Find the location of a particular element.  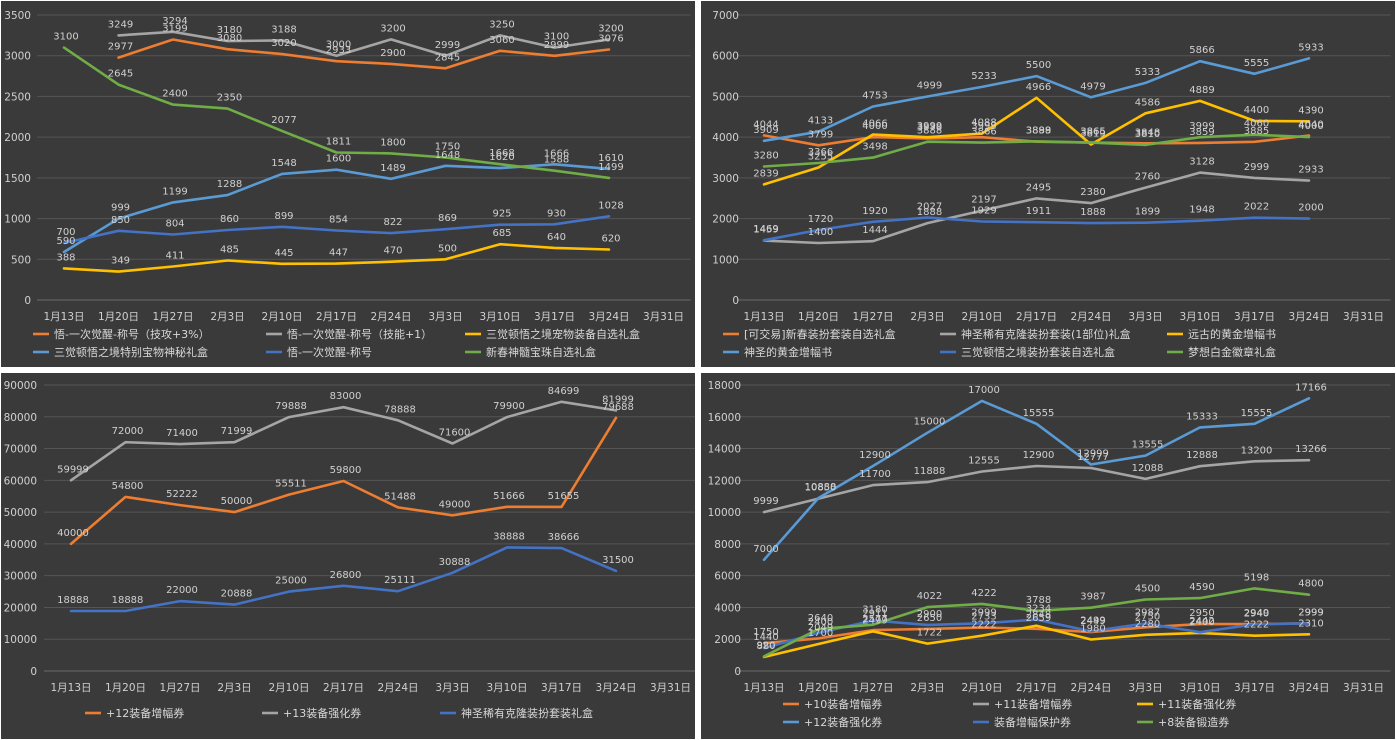

data-label: 1811 is located at coordinates (338, 142).